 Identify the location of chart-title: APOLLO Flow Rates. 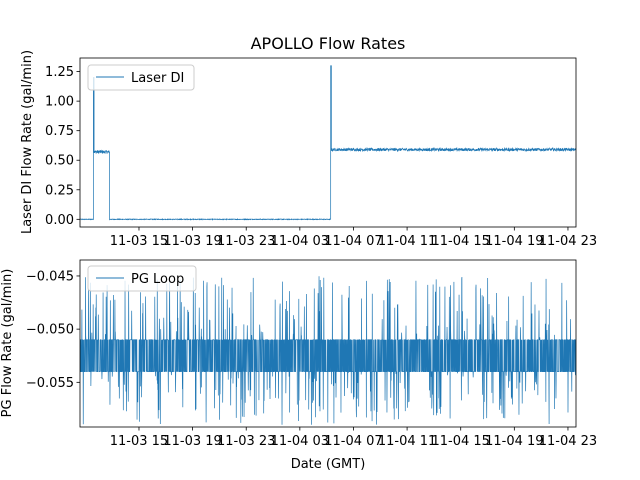
(328, 43).